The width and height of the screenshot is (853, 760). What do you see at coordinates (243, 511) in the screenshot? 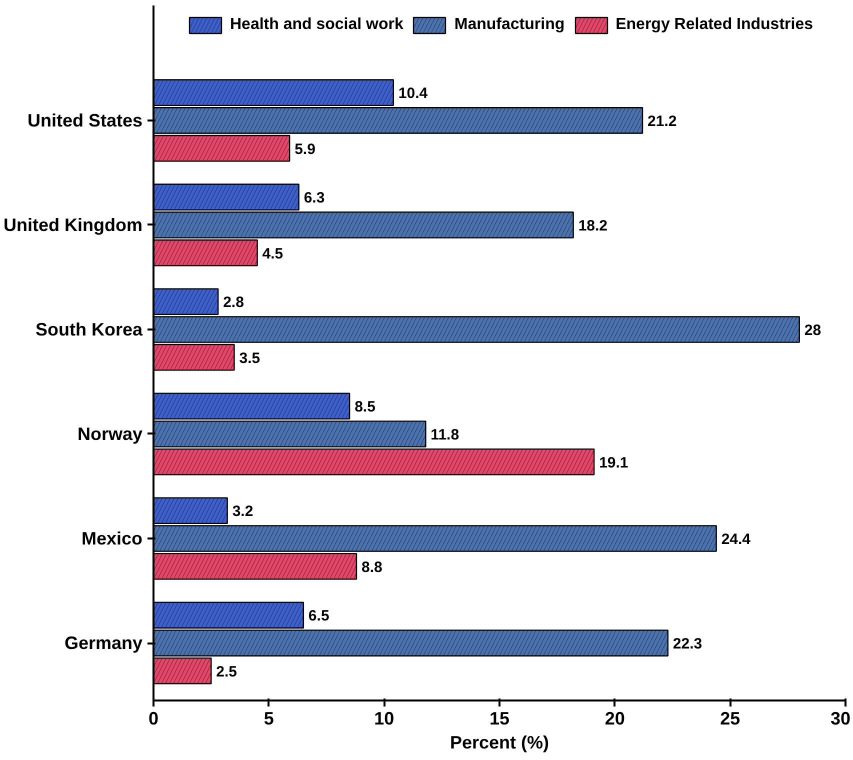
I see `data-label: 3.2` at bounding box center [243, 511].